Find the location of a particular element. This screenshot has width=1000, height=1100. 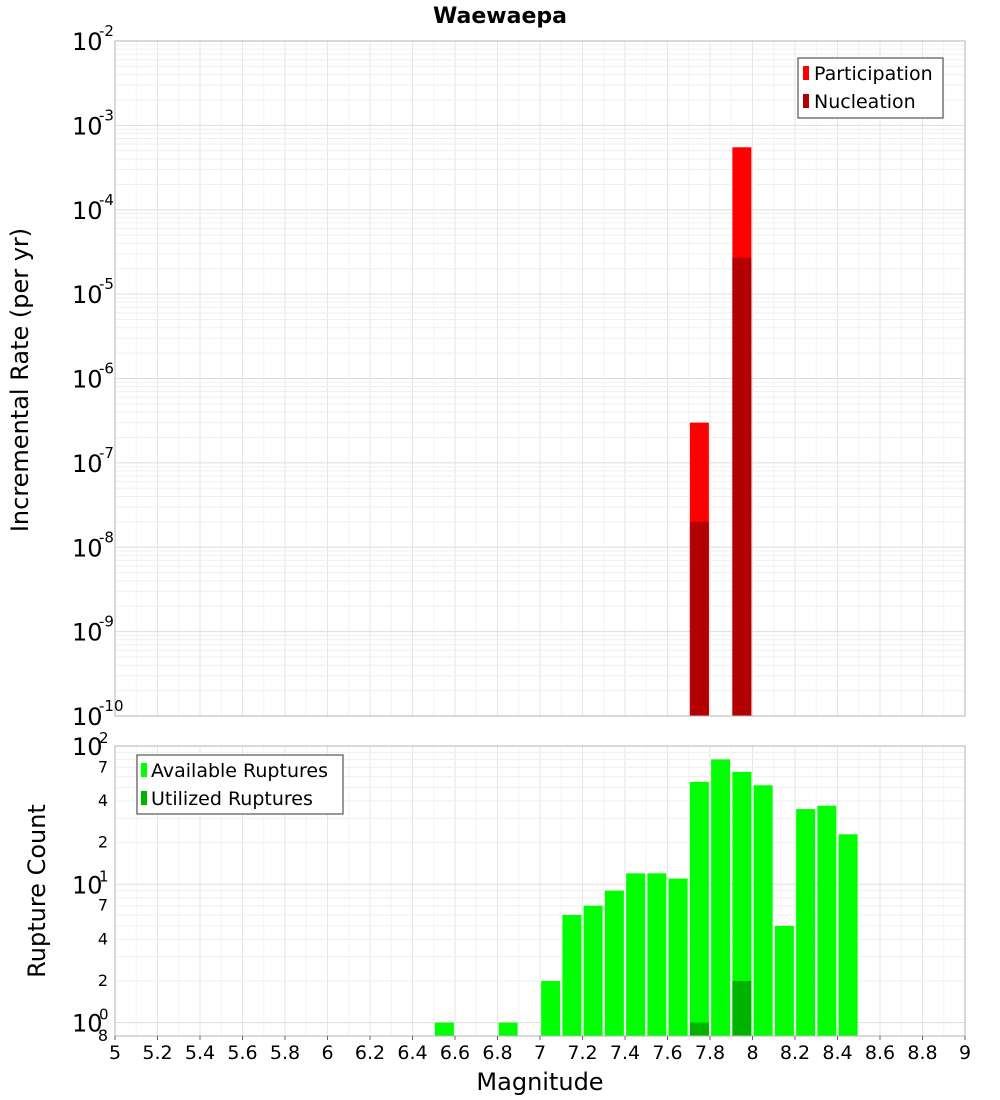

x-tick-label: 7.8 is located at coordinates (710, 1053).